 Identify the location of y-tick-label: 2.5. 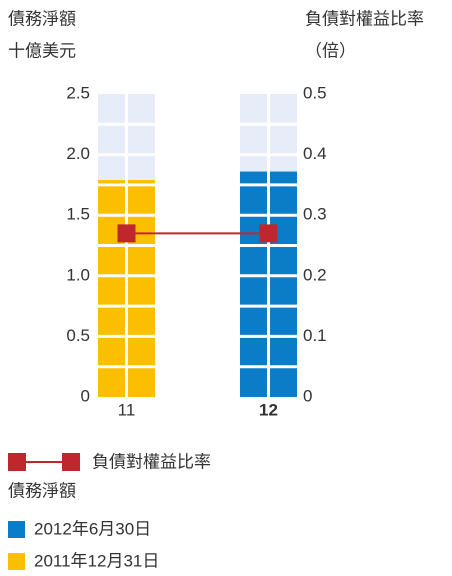
(78, 92).